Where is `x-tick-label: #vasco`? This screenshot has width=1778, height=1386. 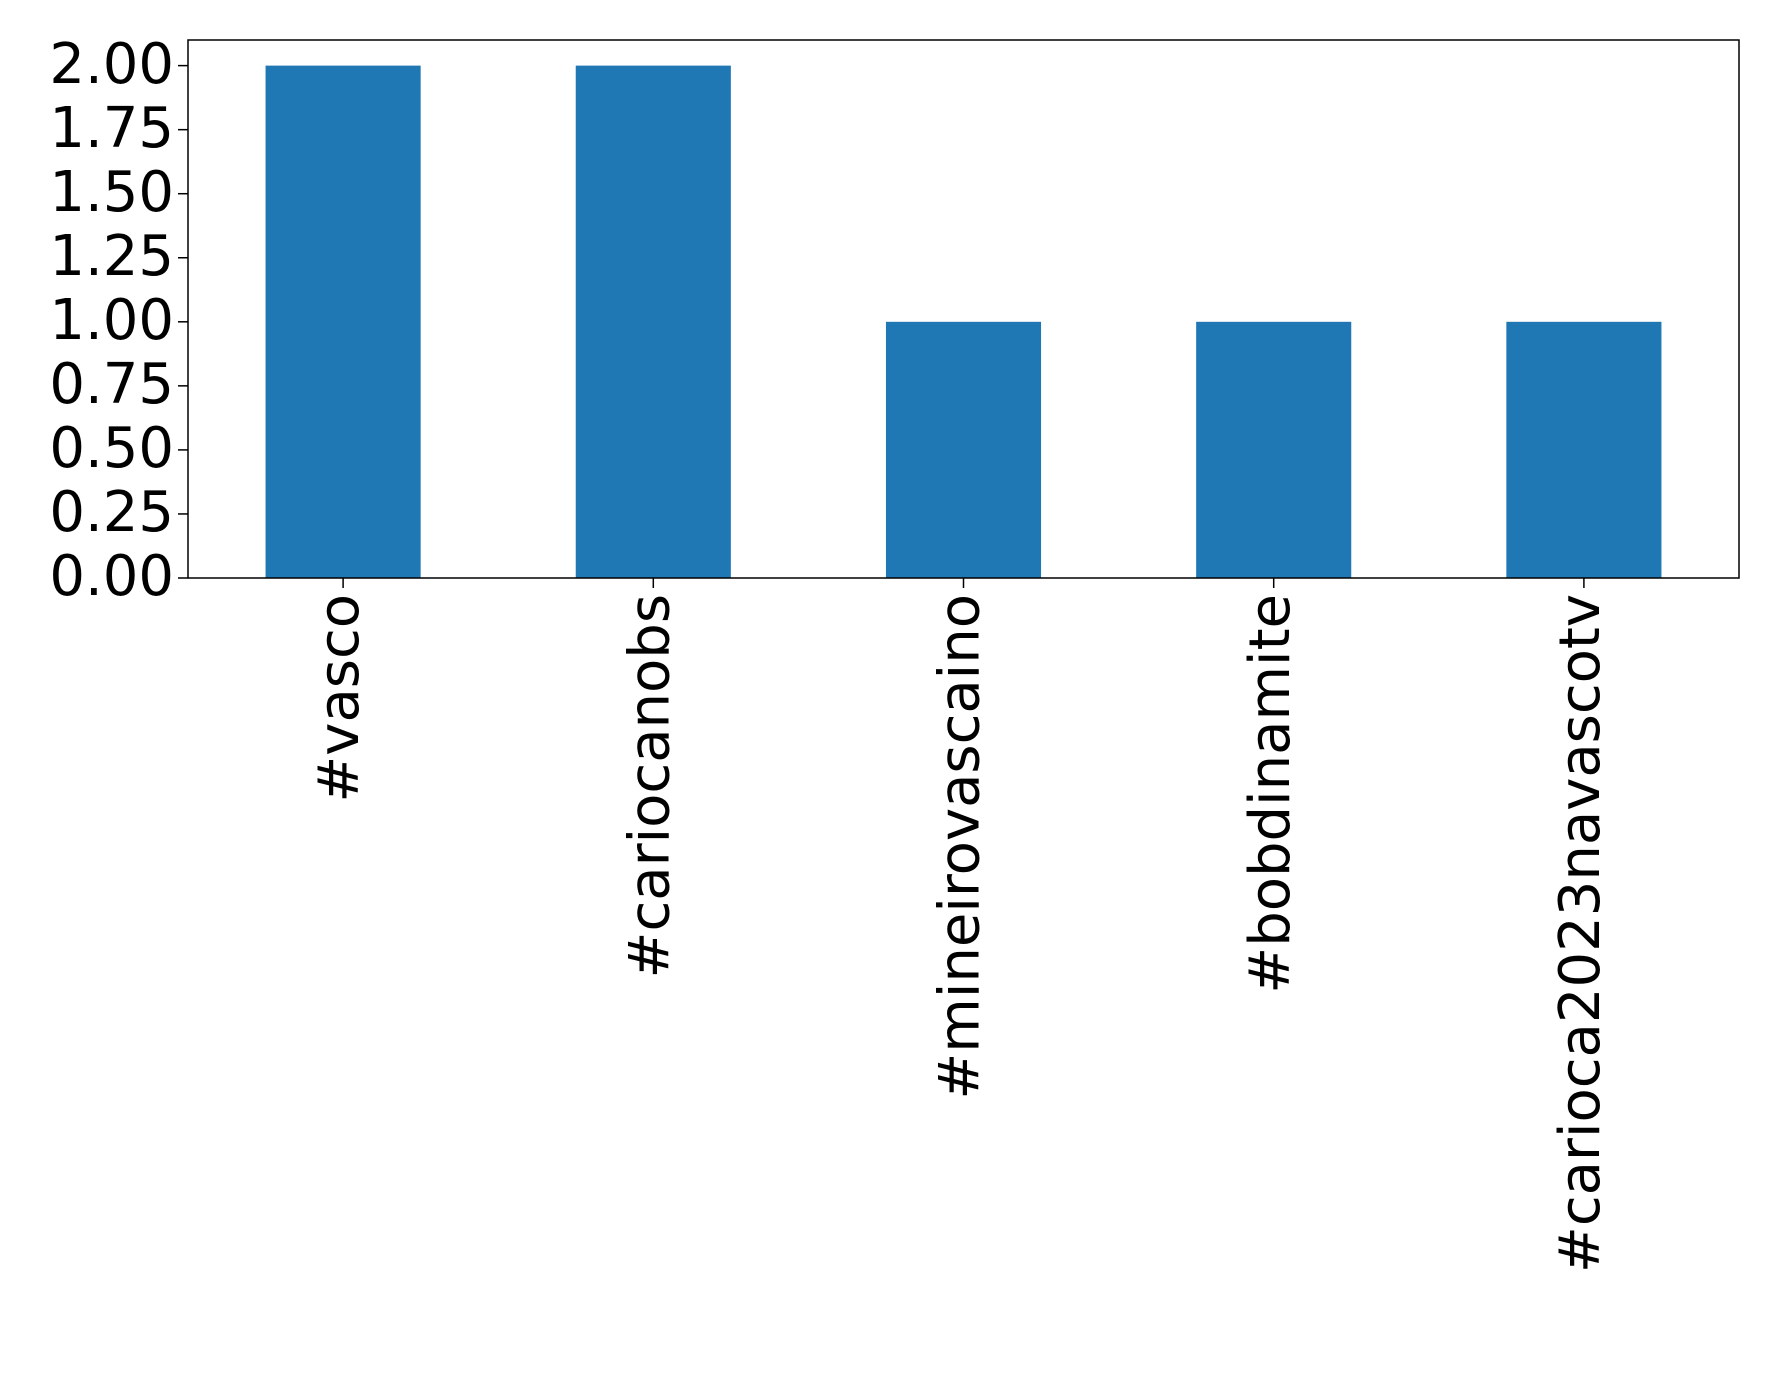
x-tick-label: #vasco is located at coordinates (339, 698).